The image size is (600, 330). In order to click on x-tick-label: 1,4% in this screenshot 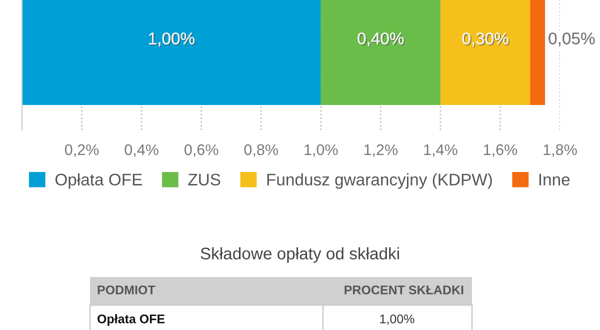, I will do `click(441, 150)`.